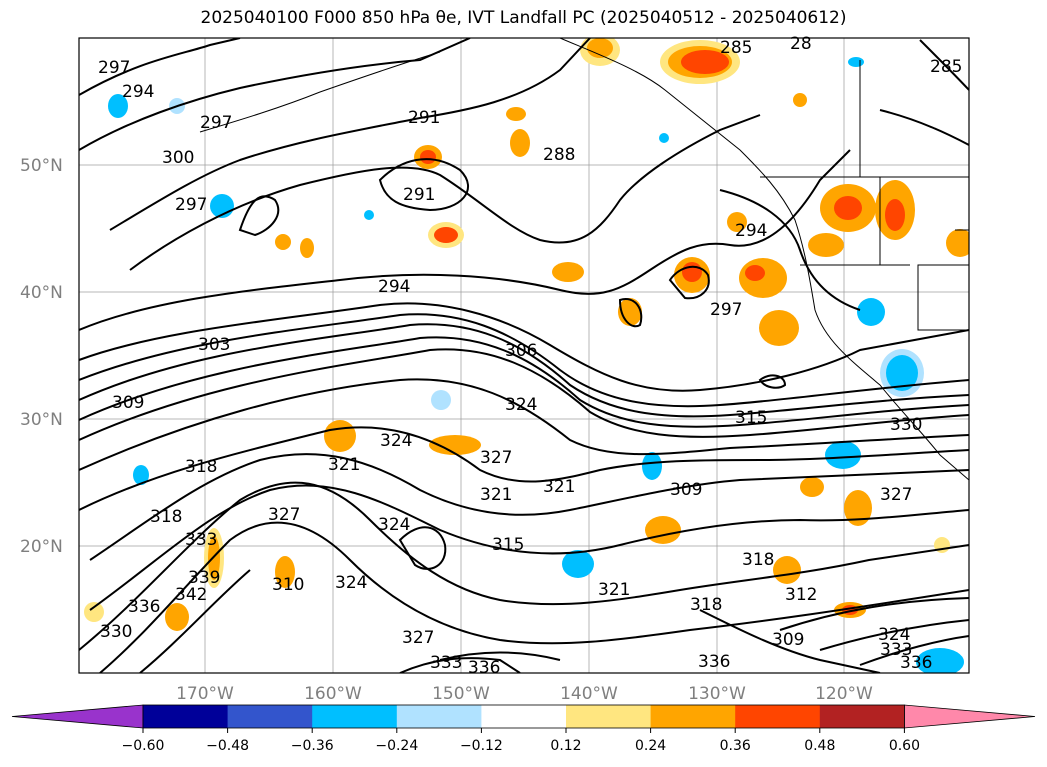 The height and width of the screenshot is (767, 1047). Describe the element at coordinates (333, 694) in the screenshot. I see `lon-label: 160°W` at that location.